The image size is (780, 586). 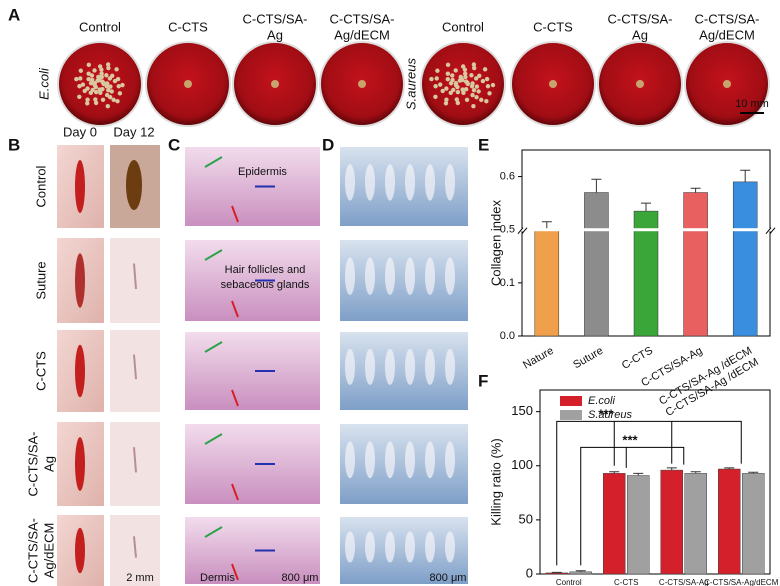 What do you see at coordinates (684, 582) in the screenshot?
I see `x-tick-label: C-CTS/SA-Ag` at bounding box center [684, 582].